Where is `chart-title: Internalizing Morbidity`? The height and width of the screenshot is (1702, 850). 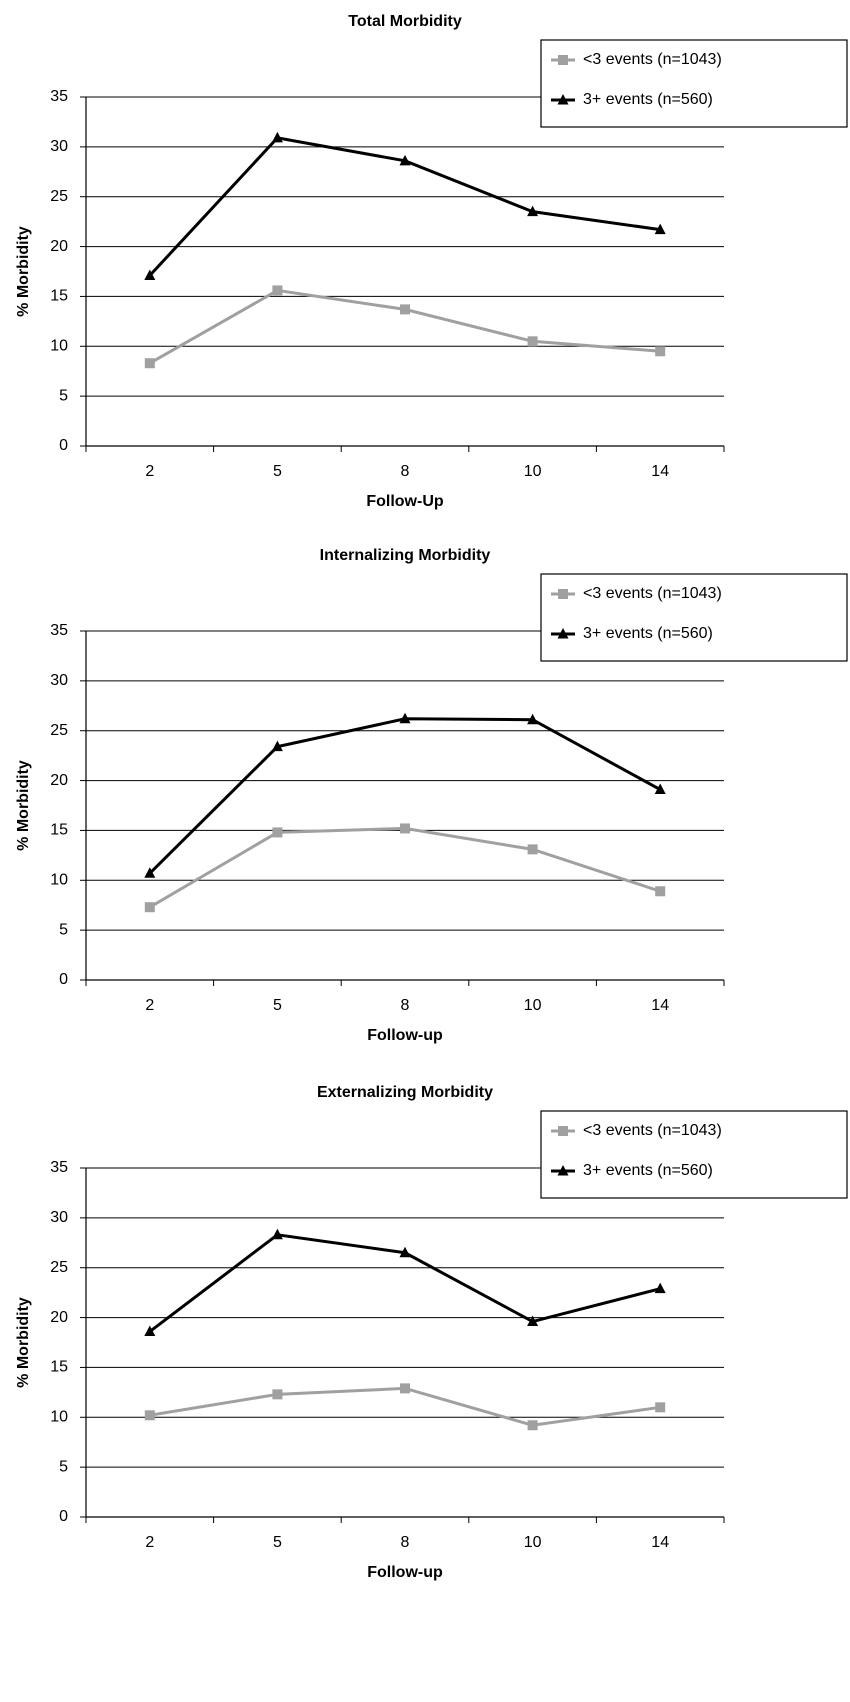
chart-title: Internalizing Morbidity is located at coordinates (405, 555).